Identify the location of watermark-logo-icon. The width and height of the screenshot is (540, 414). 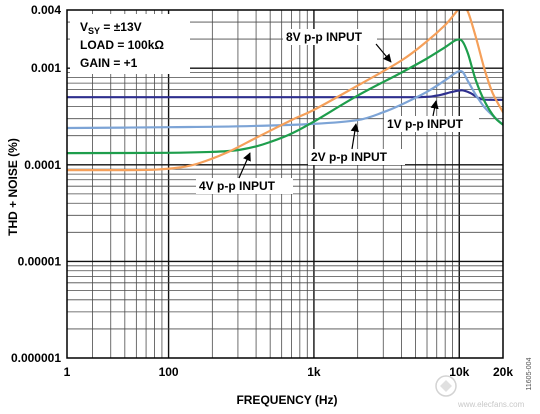
(446, 386).